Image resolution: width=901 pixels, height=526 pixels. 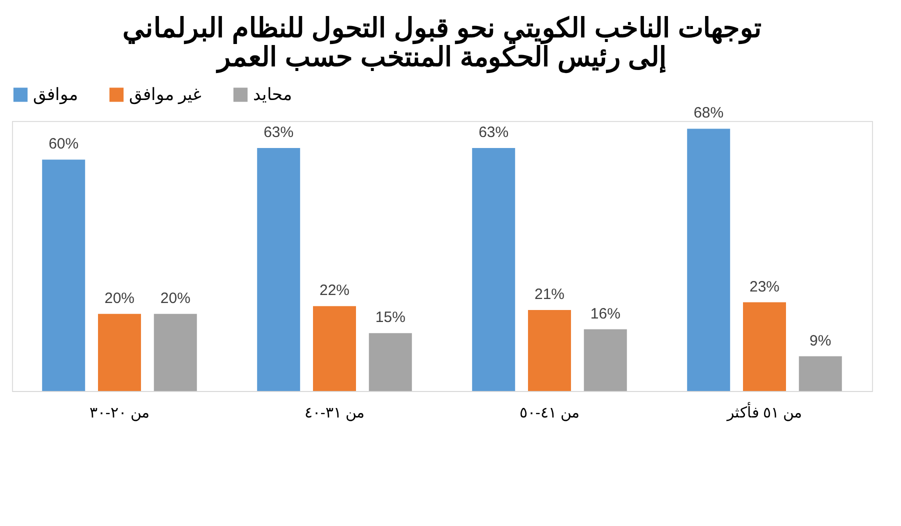 What do you see at coordinates (549, 413) in the screenshot?
I see `x-tick-label: من ٤١-٥٠` at bounding box center [549, 413].